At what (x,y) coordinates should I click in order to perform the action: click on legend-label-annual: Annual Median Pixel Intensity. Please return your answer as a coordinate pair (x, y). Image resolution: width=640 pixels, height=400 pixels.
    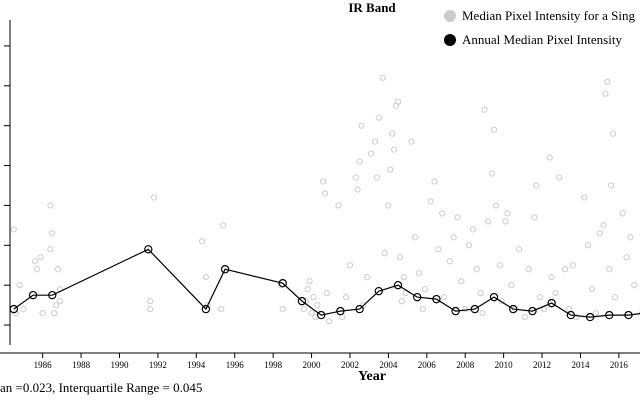
    Looking at the image, I should click on (542, 39).